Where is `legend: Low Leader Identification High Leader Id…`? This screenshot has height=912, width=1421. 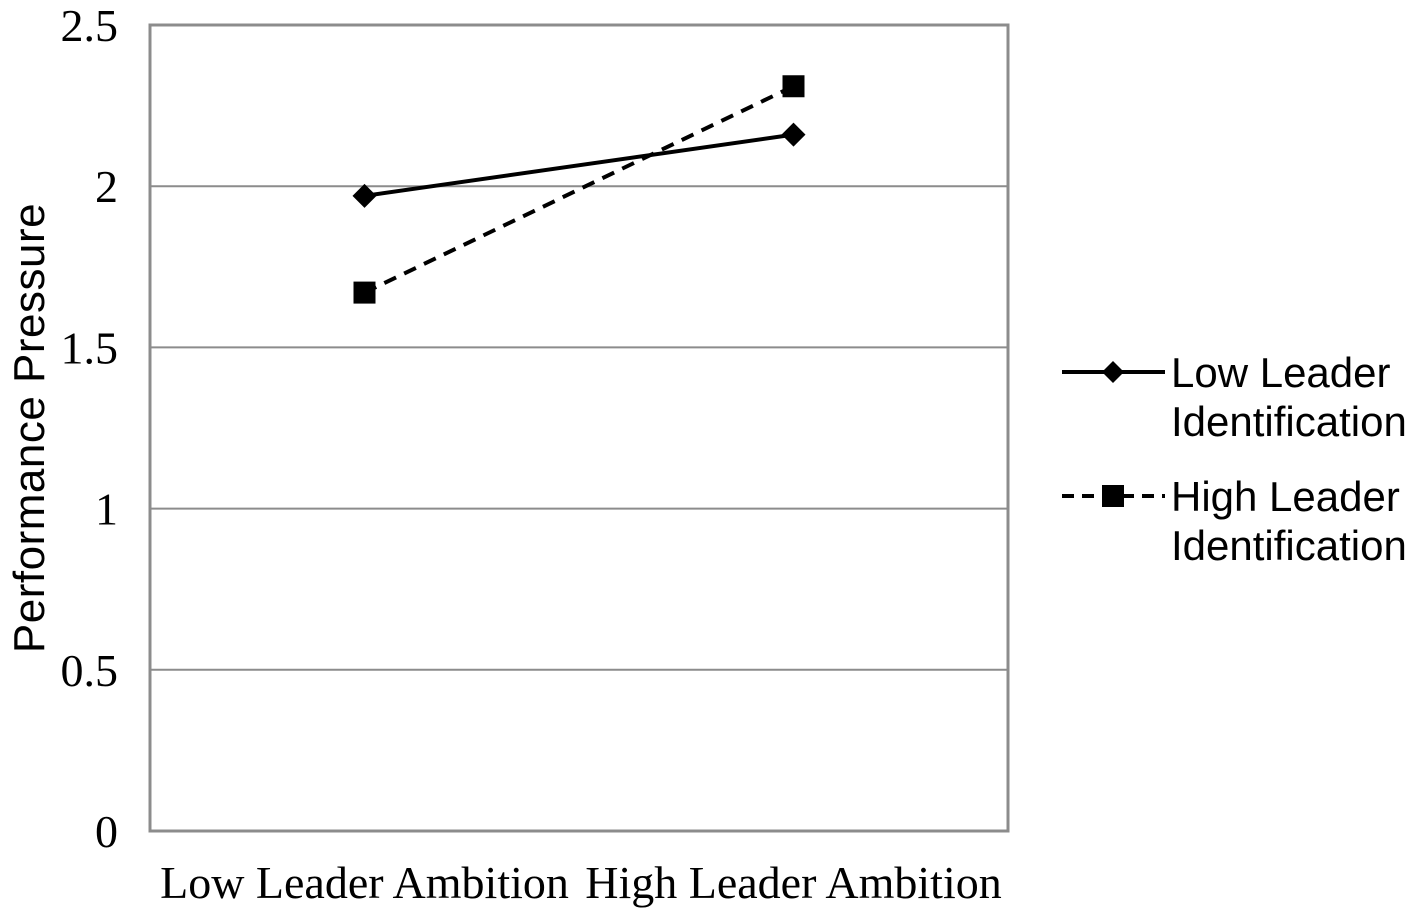 legend: Low Leader Identification High Leader Id… is located at coordinates (1241, 459).